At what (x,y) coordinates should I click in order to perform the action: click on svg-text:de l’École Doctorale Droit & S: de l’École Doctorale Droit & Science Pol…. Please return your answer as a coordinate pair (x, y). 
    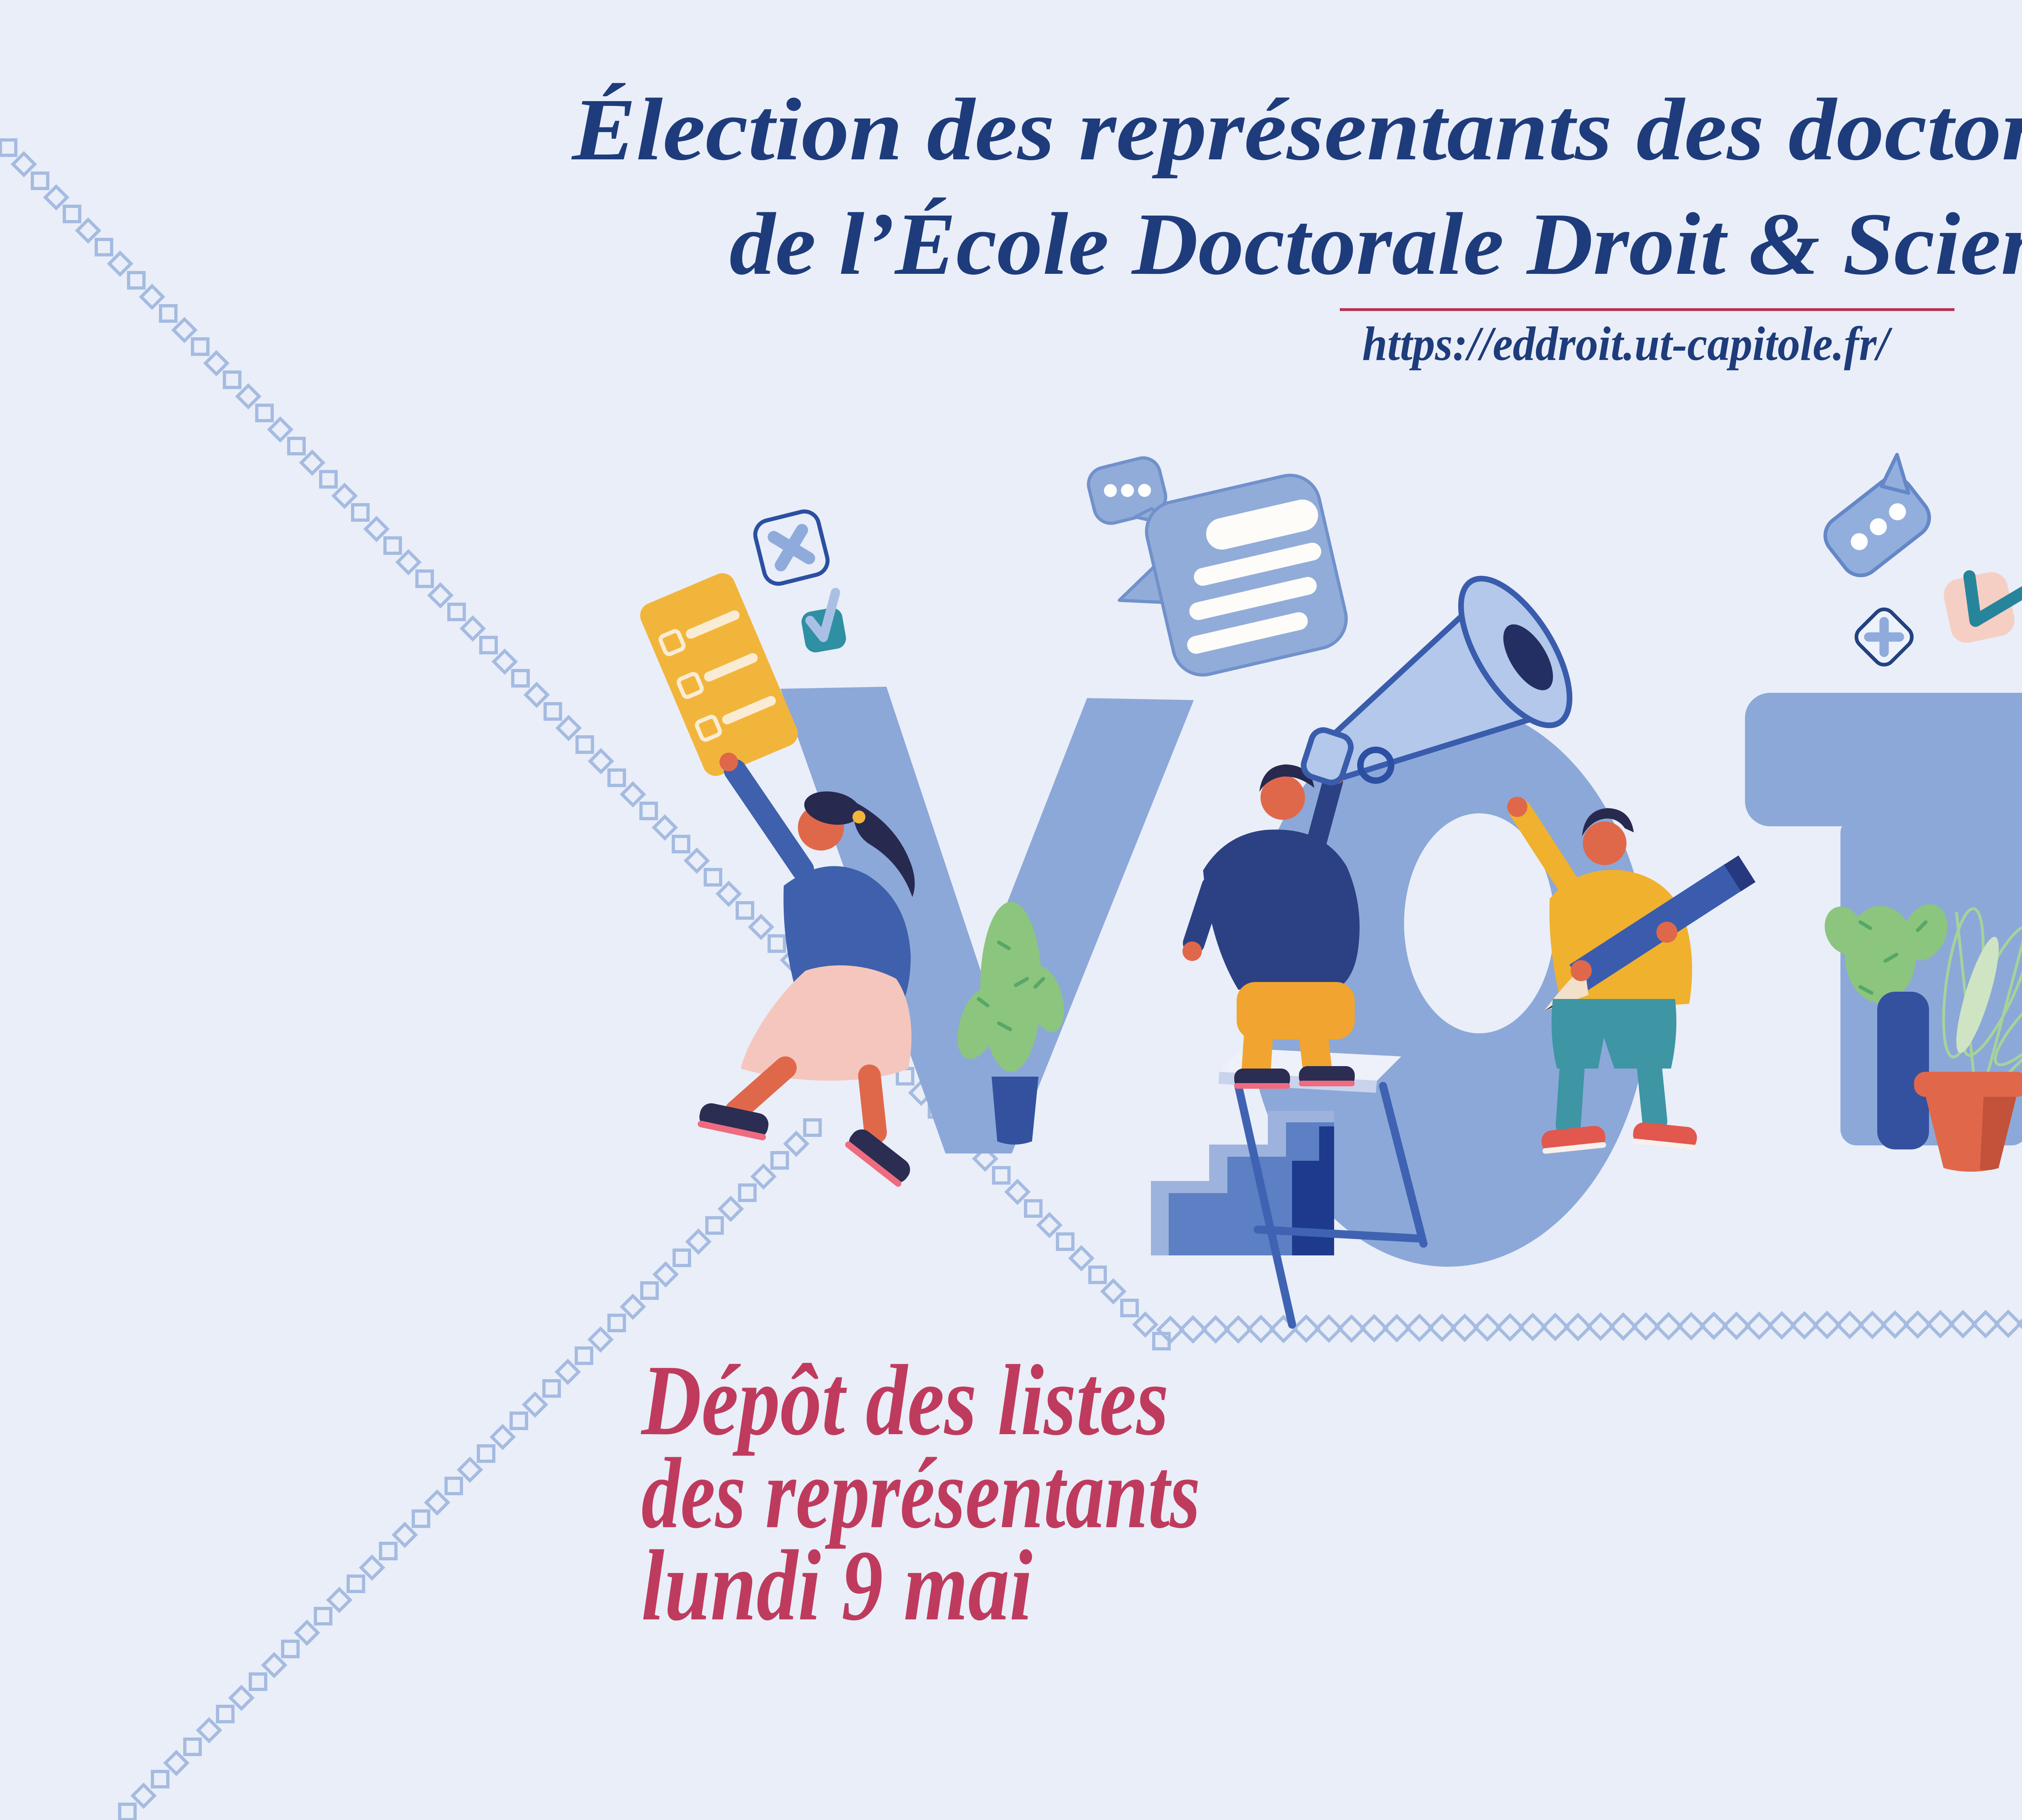
    Looking at the image, I should click on (1376, 244).